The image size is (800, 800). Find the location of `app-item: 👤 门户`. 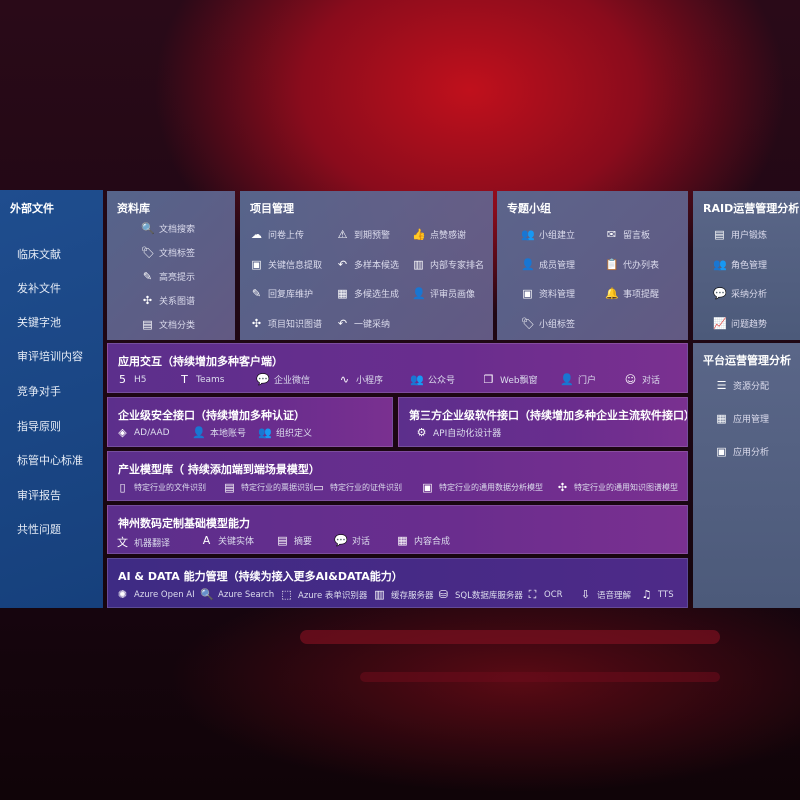

app-item: 👤 门户 is located at coordinates (578, 379).